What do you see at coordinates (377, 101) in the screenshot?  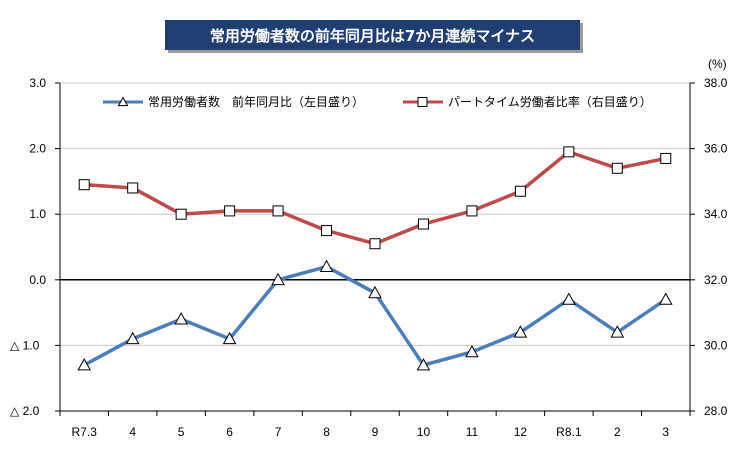 I see `legend: 常用労働者数 前年同月比（左目盛り） パートタイム労働者比率（右目盛り）` at bounding box center [377, 101].